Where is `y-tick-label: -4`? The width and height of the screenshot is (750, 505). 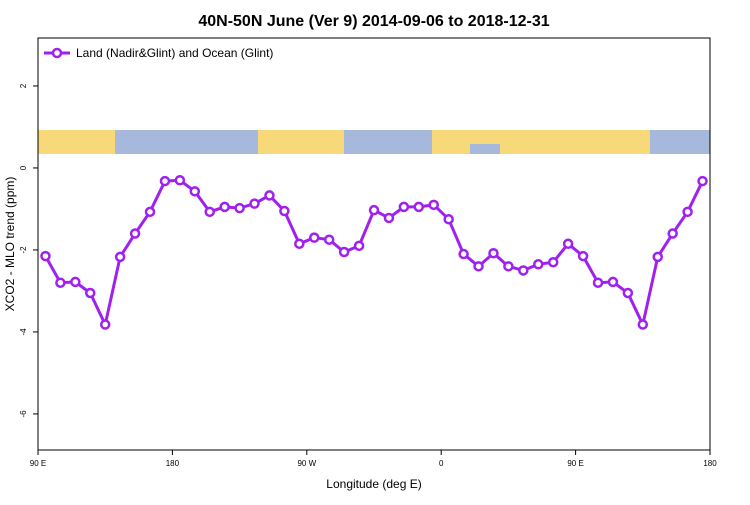
y-tick-label: -4 is located at coordinates (23, 332).